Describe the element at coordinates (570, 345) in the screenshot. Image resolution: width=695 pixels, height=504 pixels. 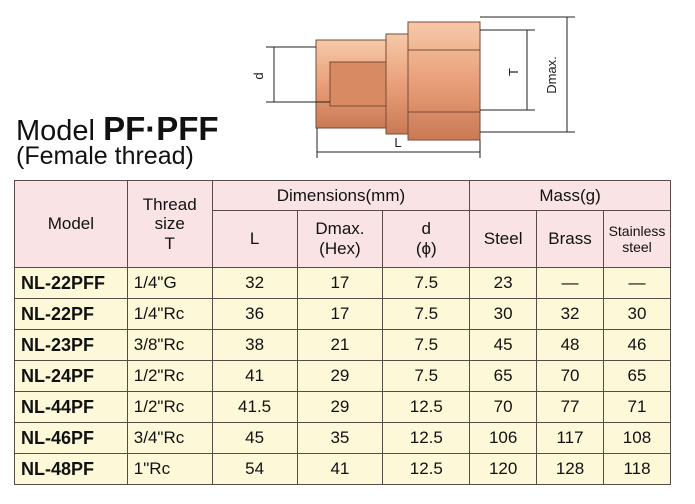
I see `table-cell: 48` at that location.